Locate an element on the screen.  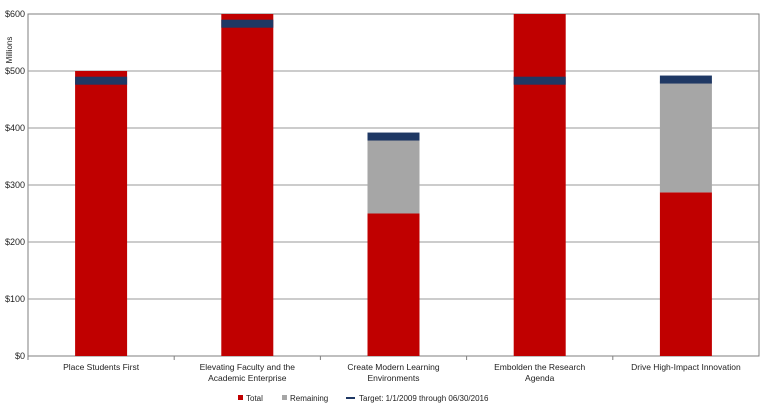
x-tick-label: Academic Enterprise is located at coordinates (247, 378).